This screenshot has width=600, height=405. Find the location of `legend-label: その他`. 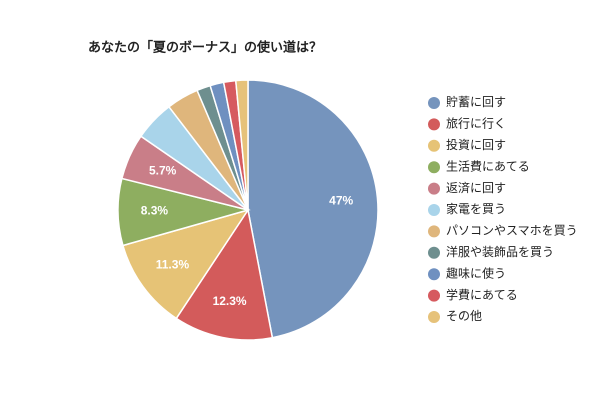

legend-label: その他 is located at coordinates (464, 316).